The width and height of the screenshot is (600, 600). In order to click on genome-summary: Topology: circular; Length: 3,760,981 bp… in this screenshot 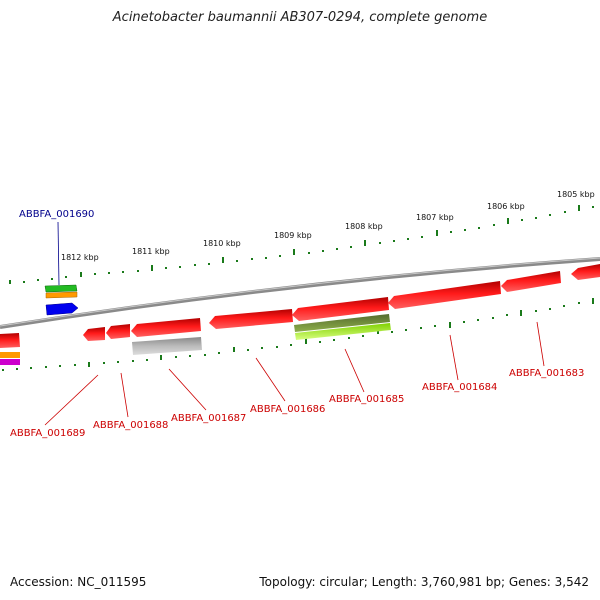, I will do `click(424, 582)`.